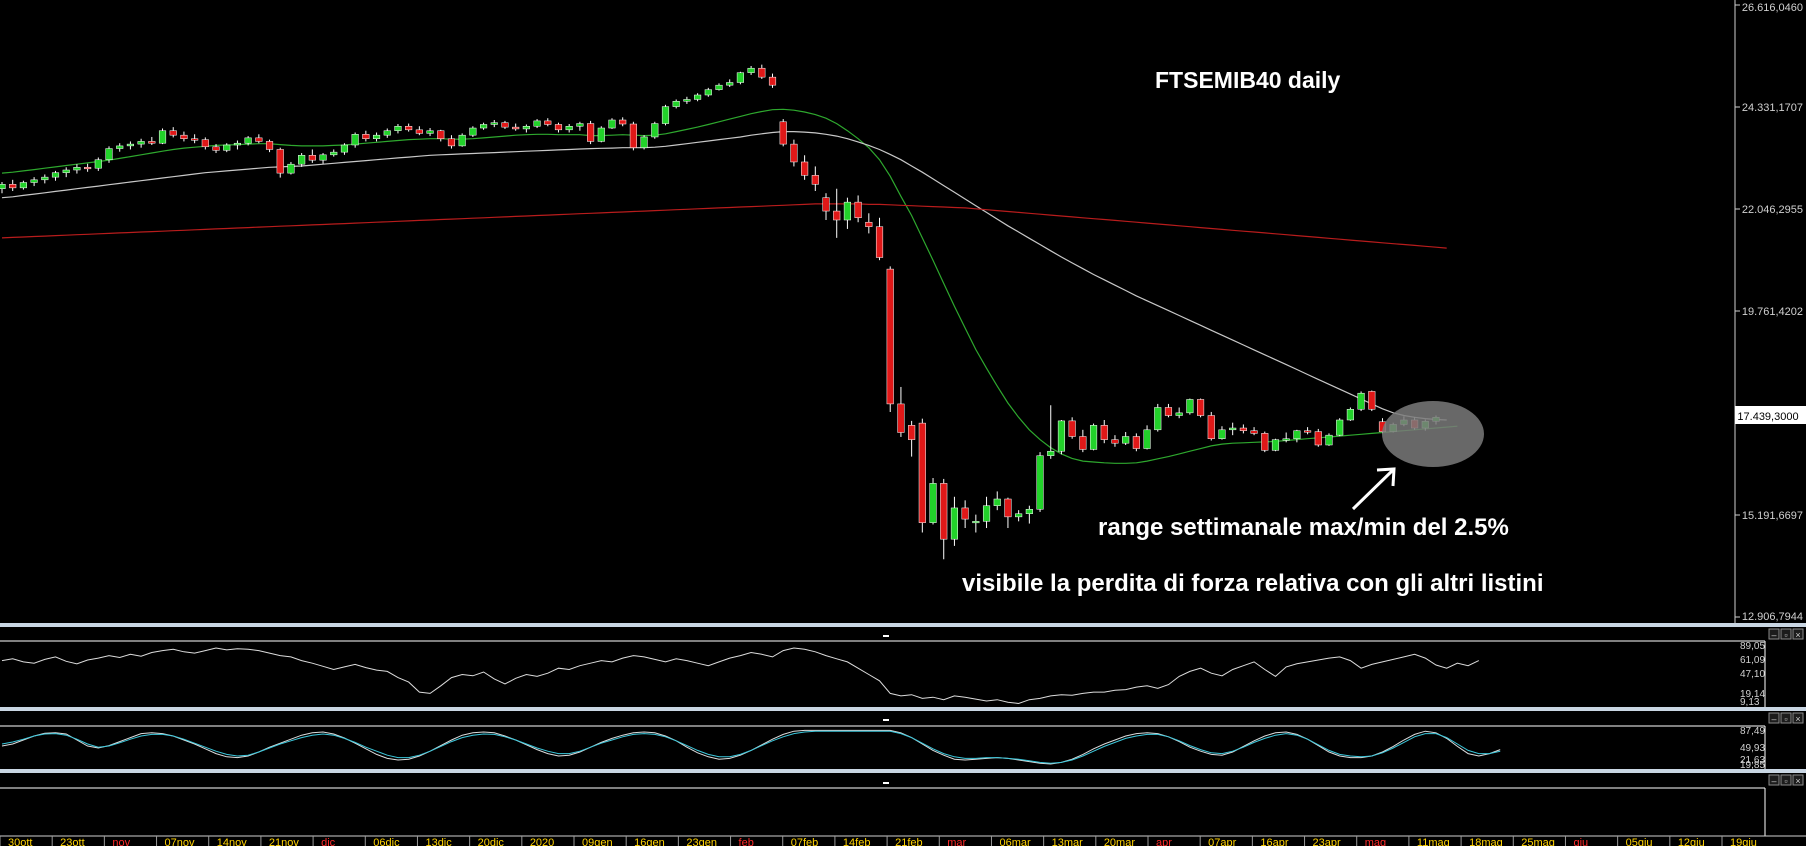  What do you see at coordinates (1772, 210) in the screenshot?
I see `price-tick-label: 22.046,2955` at bounding box center [1772, 210].